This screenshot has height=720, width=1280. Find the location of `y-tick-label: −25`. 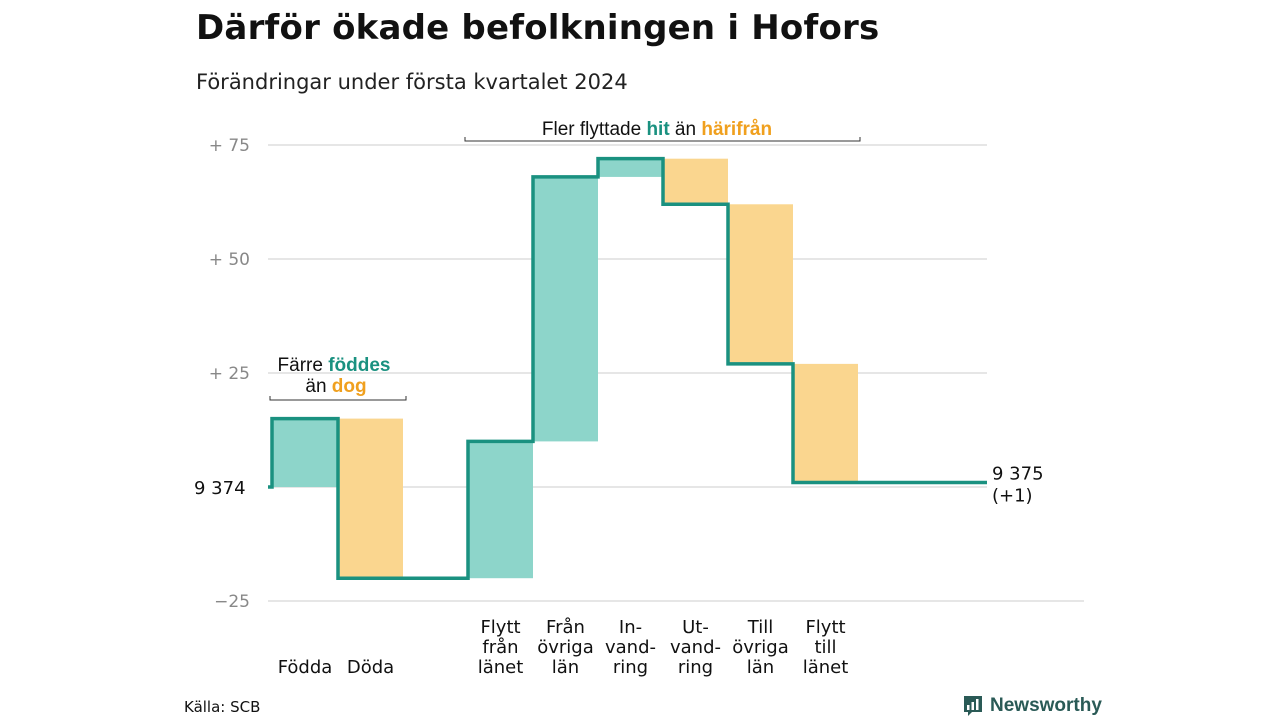

y-tick-label: −25 is located at coordinates (232, 602).